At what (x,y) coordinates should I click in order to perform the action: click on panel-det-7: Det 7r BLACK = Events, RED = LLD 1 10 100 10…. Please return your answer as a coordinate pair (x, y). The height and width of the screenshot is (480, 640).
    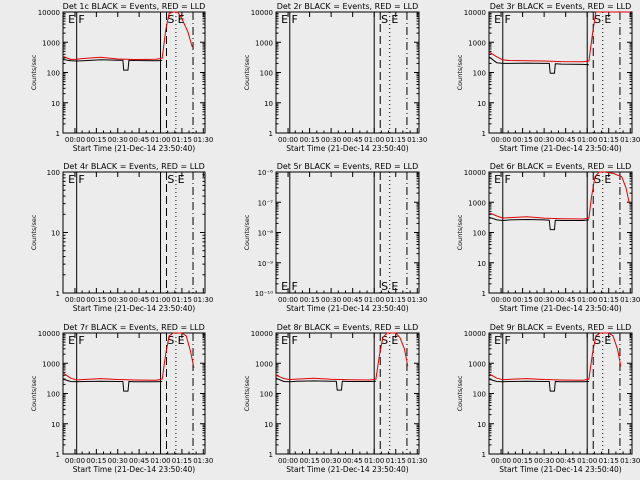
    Looking at the image, I should click on (121, 398).